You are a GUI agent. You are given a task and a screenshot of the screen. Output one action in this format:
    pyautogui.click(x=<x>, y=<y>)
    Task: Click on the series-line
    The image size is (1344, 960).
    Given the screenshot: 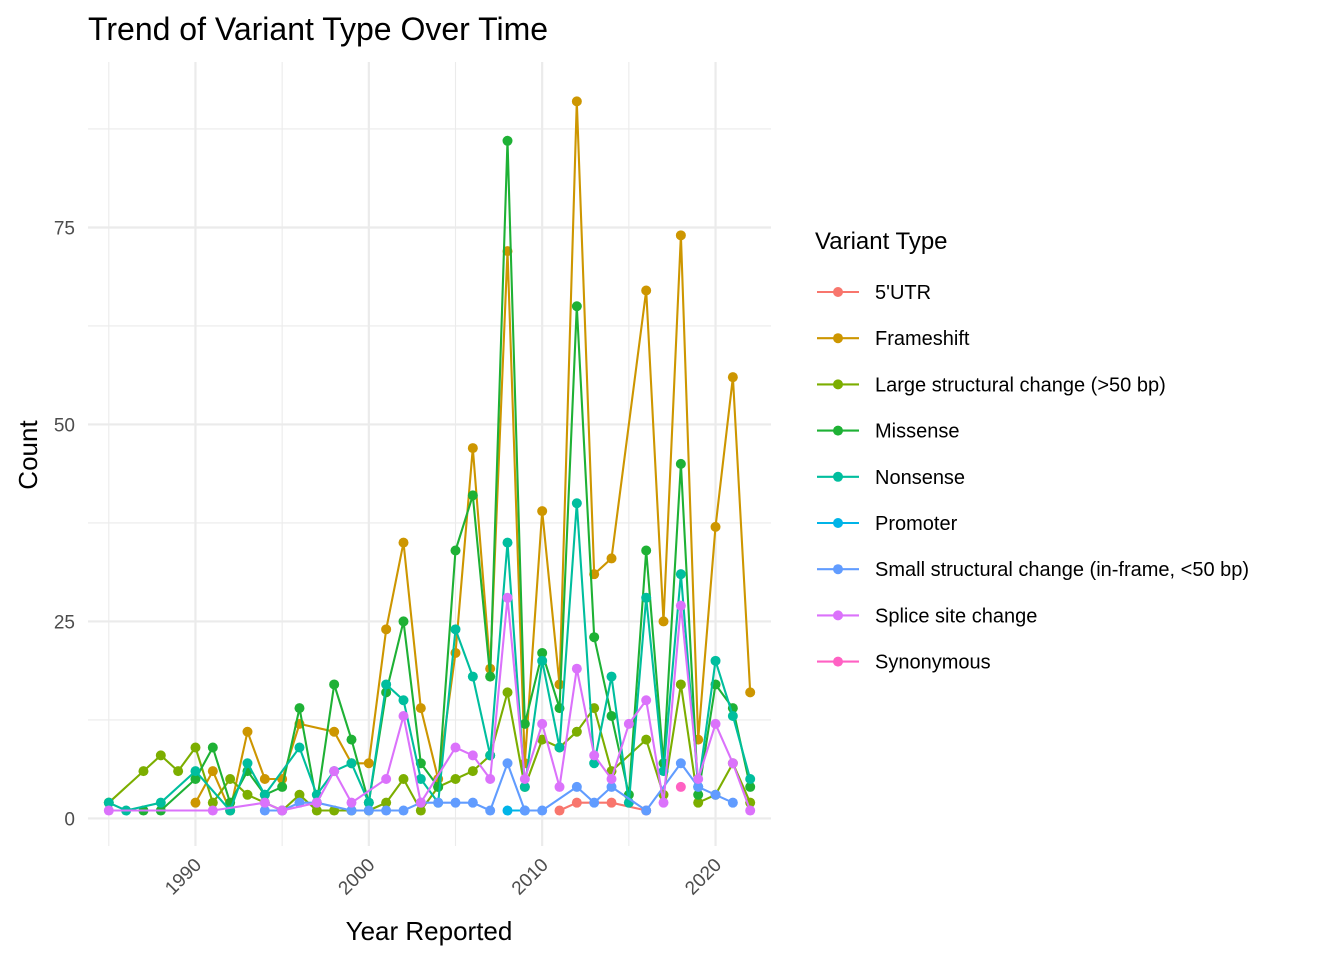 What is the action you would take?
    pyautogui.click(x=430, y=704)
    